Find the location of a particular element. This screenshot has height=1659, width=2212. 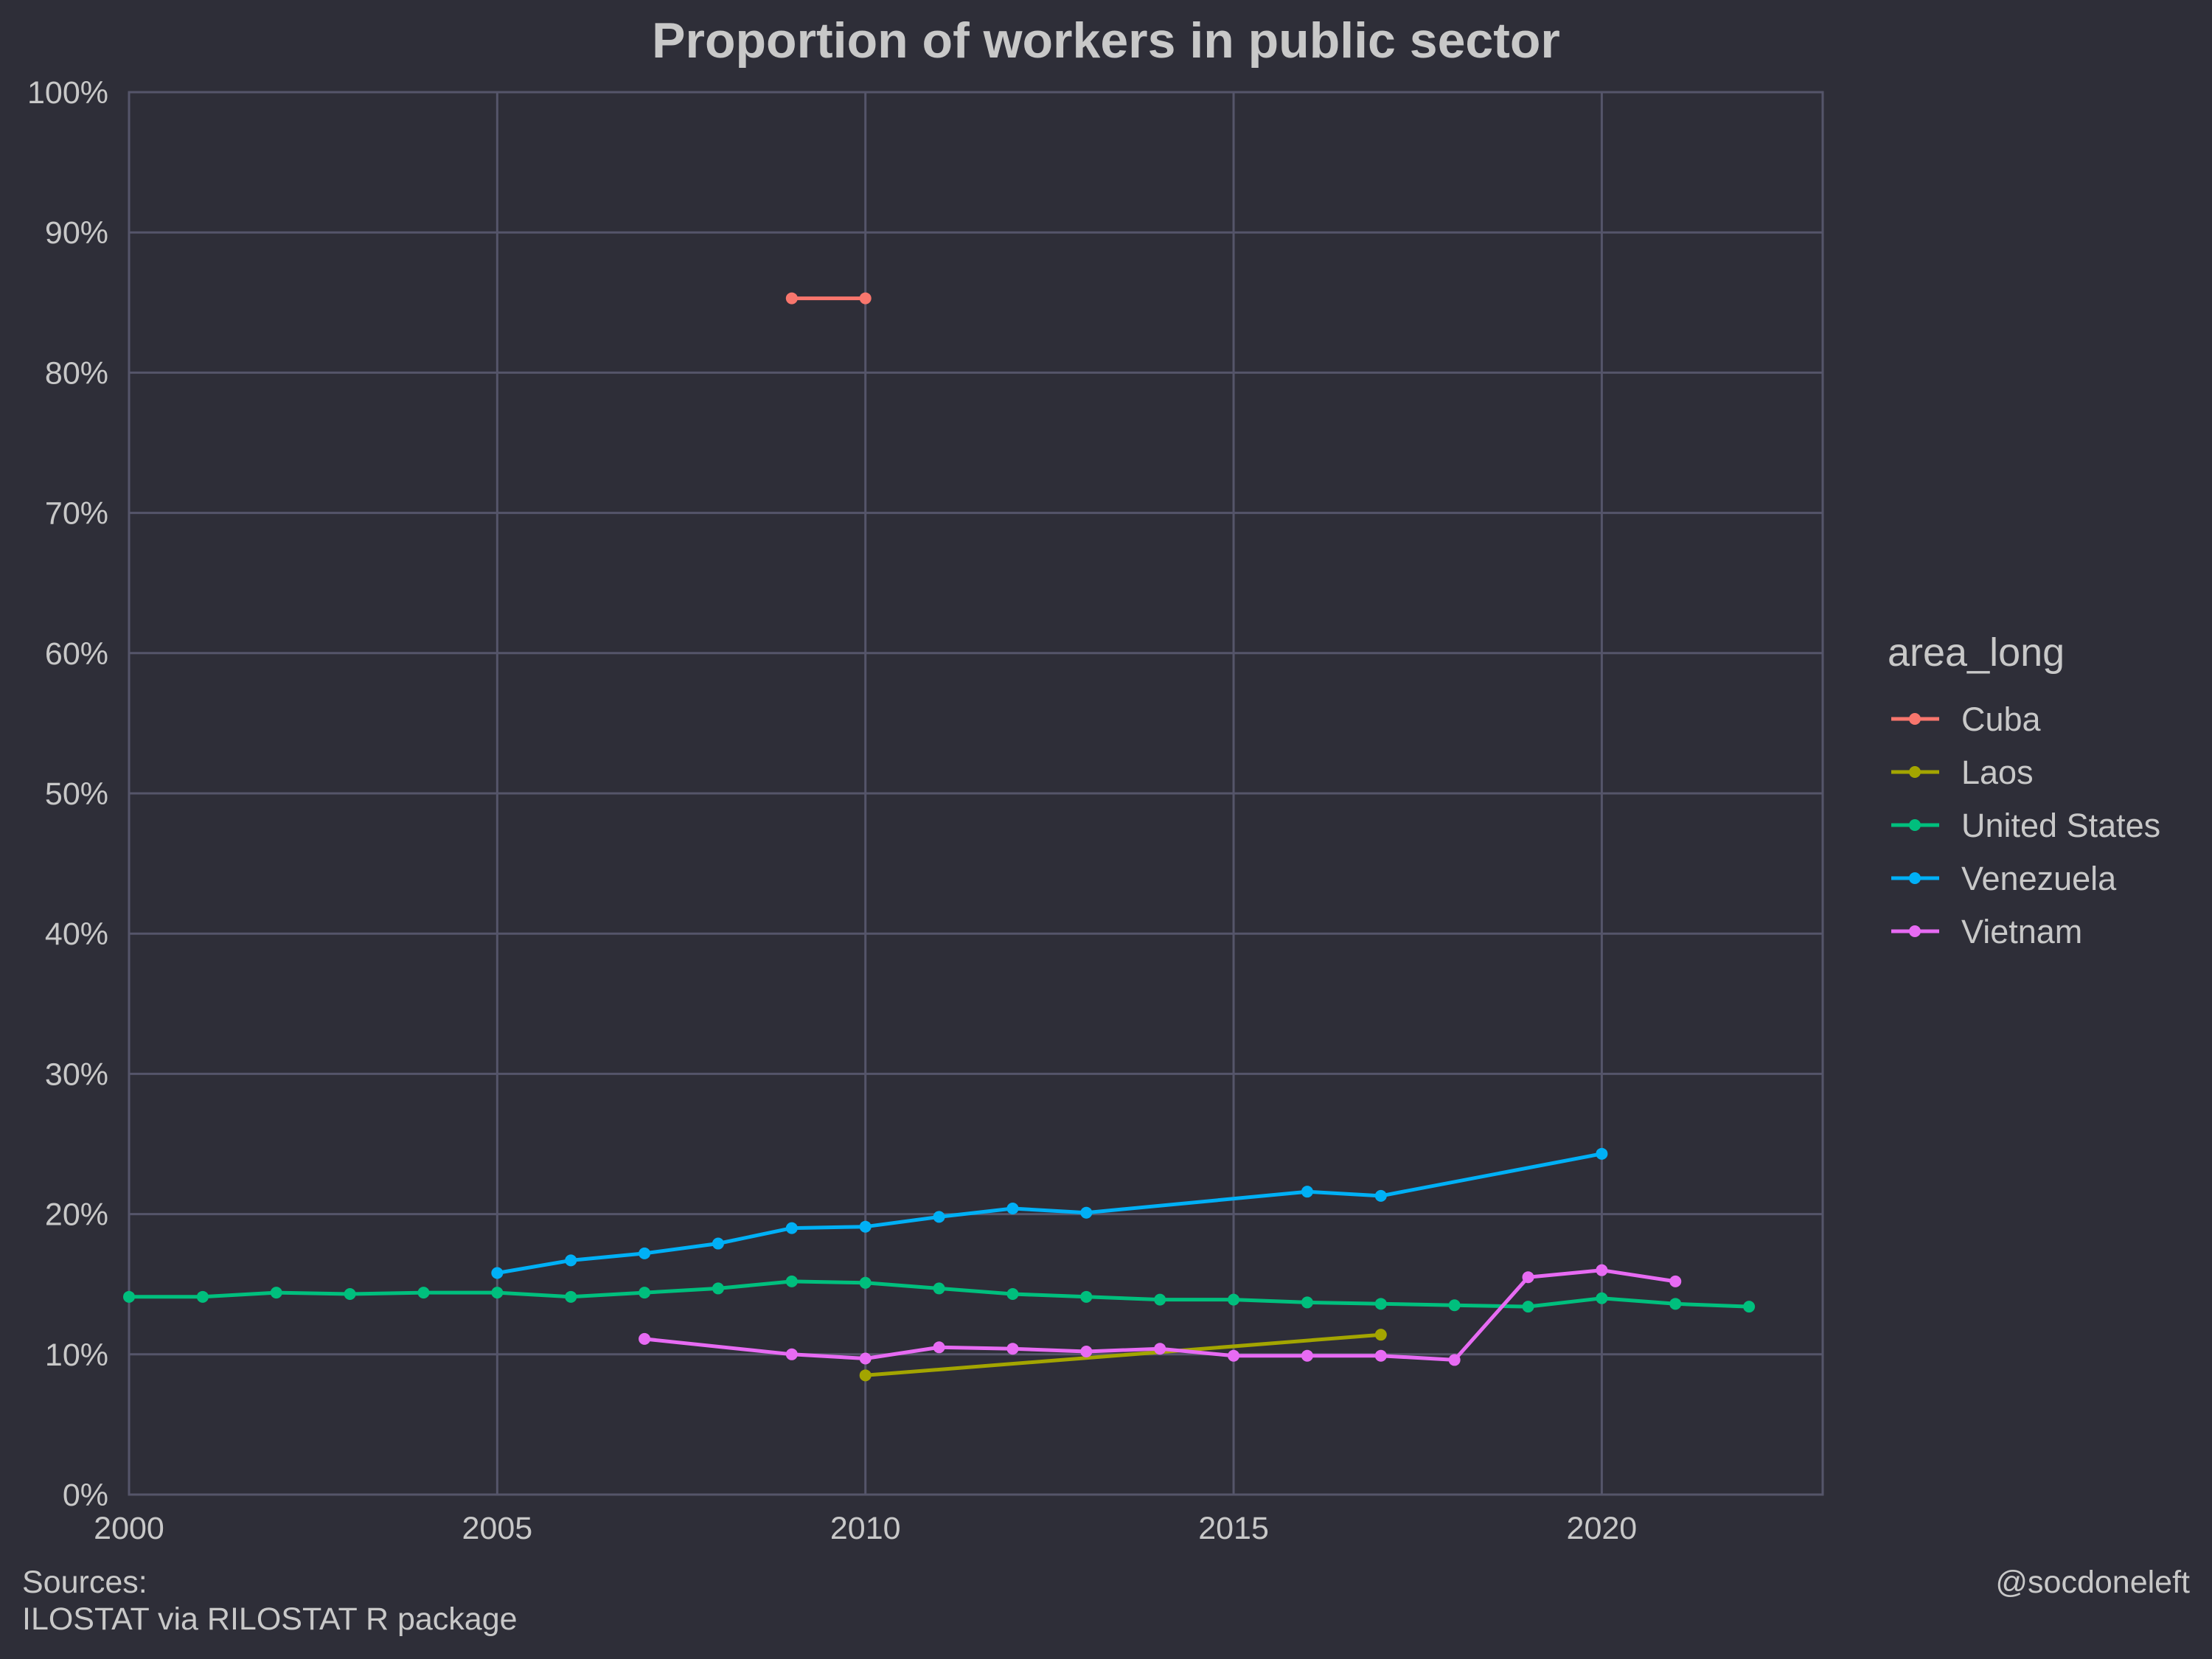

legend-title: area_long is located at coordinates (1976, 652).